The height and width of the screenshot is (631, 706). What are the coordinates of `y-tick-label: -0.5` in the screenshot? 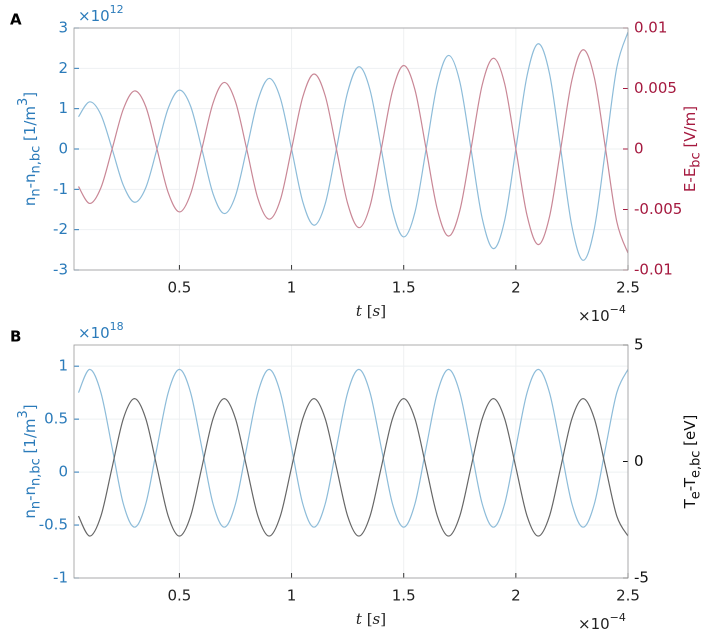 It's located at (53, 525).